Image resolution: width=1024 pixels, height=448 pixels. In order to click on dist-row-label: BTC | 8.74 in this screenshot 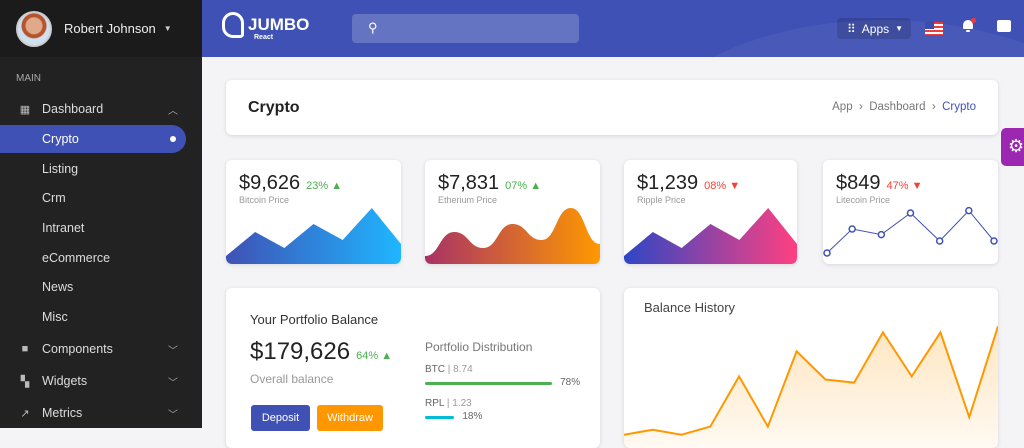, I will do `click(449, 369)`.